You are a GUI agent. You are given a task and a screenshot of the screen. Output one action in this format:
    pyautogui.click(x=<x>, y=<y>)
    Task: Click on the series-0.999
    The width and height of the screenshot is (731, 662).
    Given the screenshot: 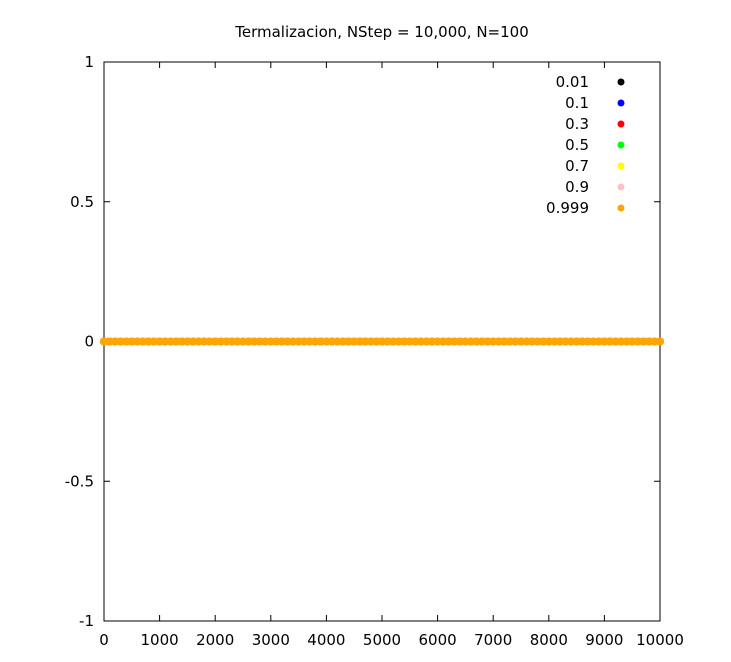 What is the action you would take?
    pyautogui.click(x=382, y=341)
    